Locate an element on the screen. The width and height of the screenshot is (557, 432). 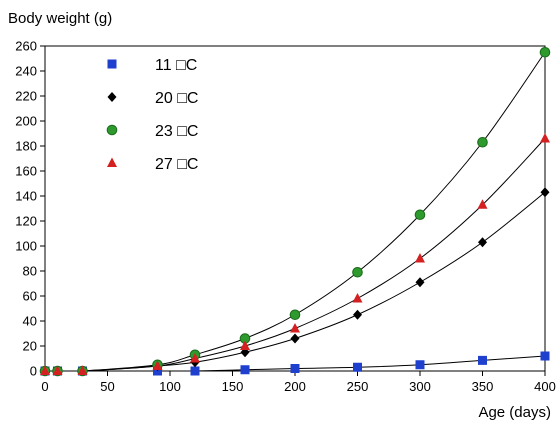
x-tick-label: 0 is located at coordinates (44, 386).